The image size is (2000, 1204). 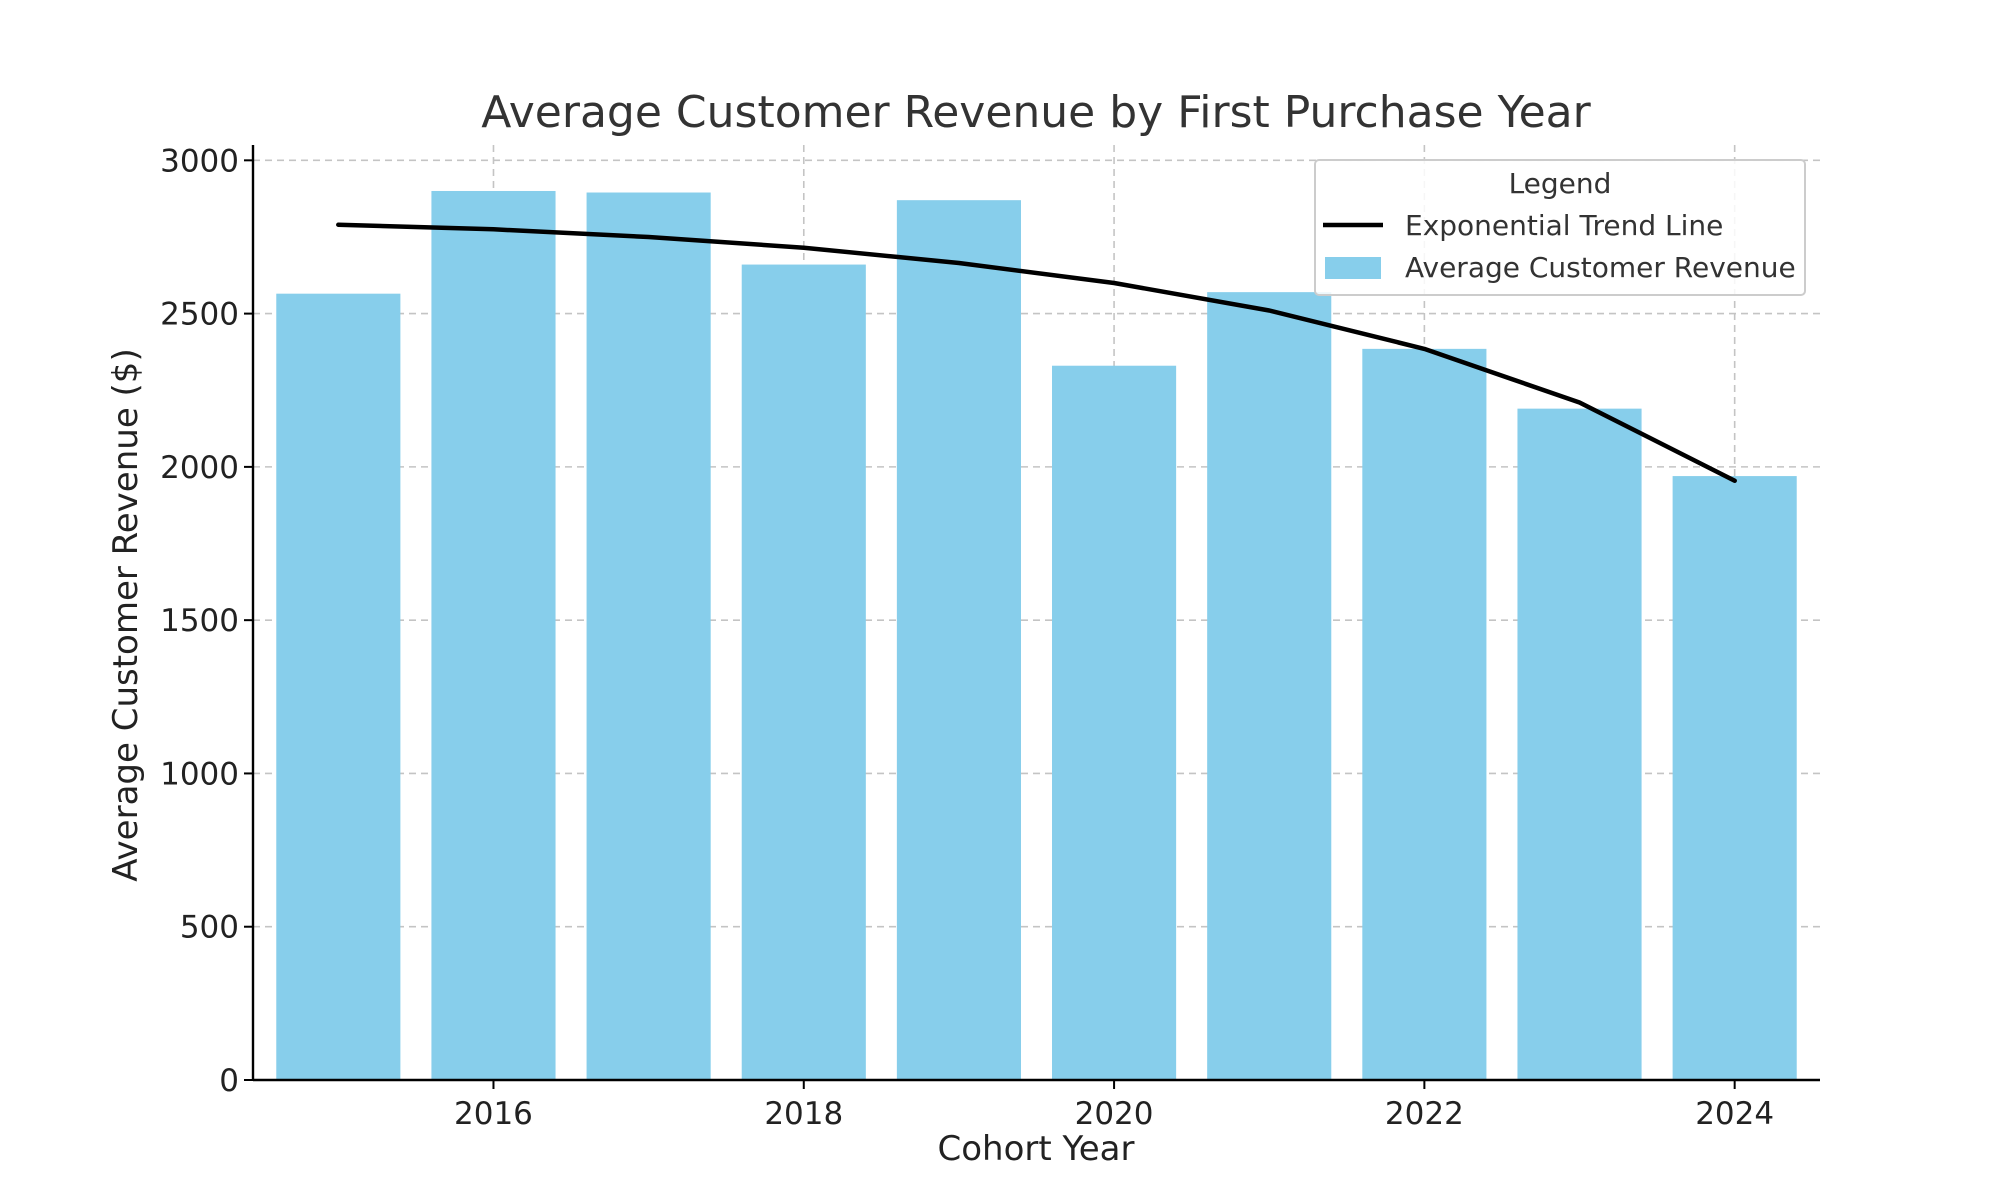 I want to click on bar-2023, so click(x=1579, y=744).